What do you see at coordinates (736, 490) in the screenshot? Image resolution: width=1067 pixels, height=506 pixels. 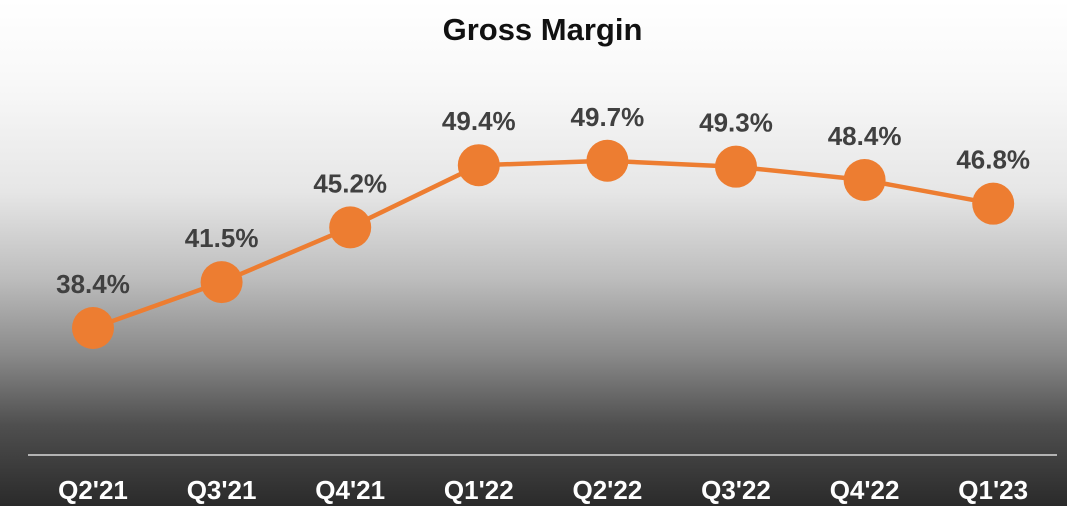 I see `x-tick-label: Q3'22` at bounding box center [736, 490].